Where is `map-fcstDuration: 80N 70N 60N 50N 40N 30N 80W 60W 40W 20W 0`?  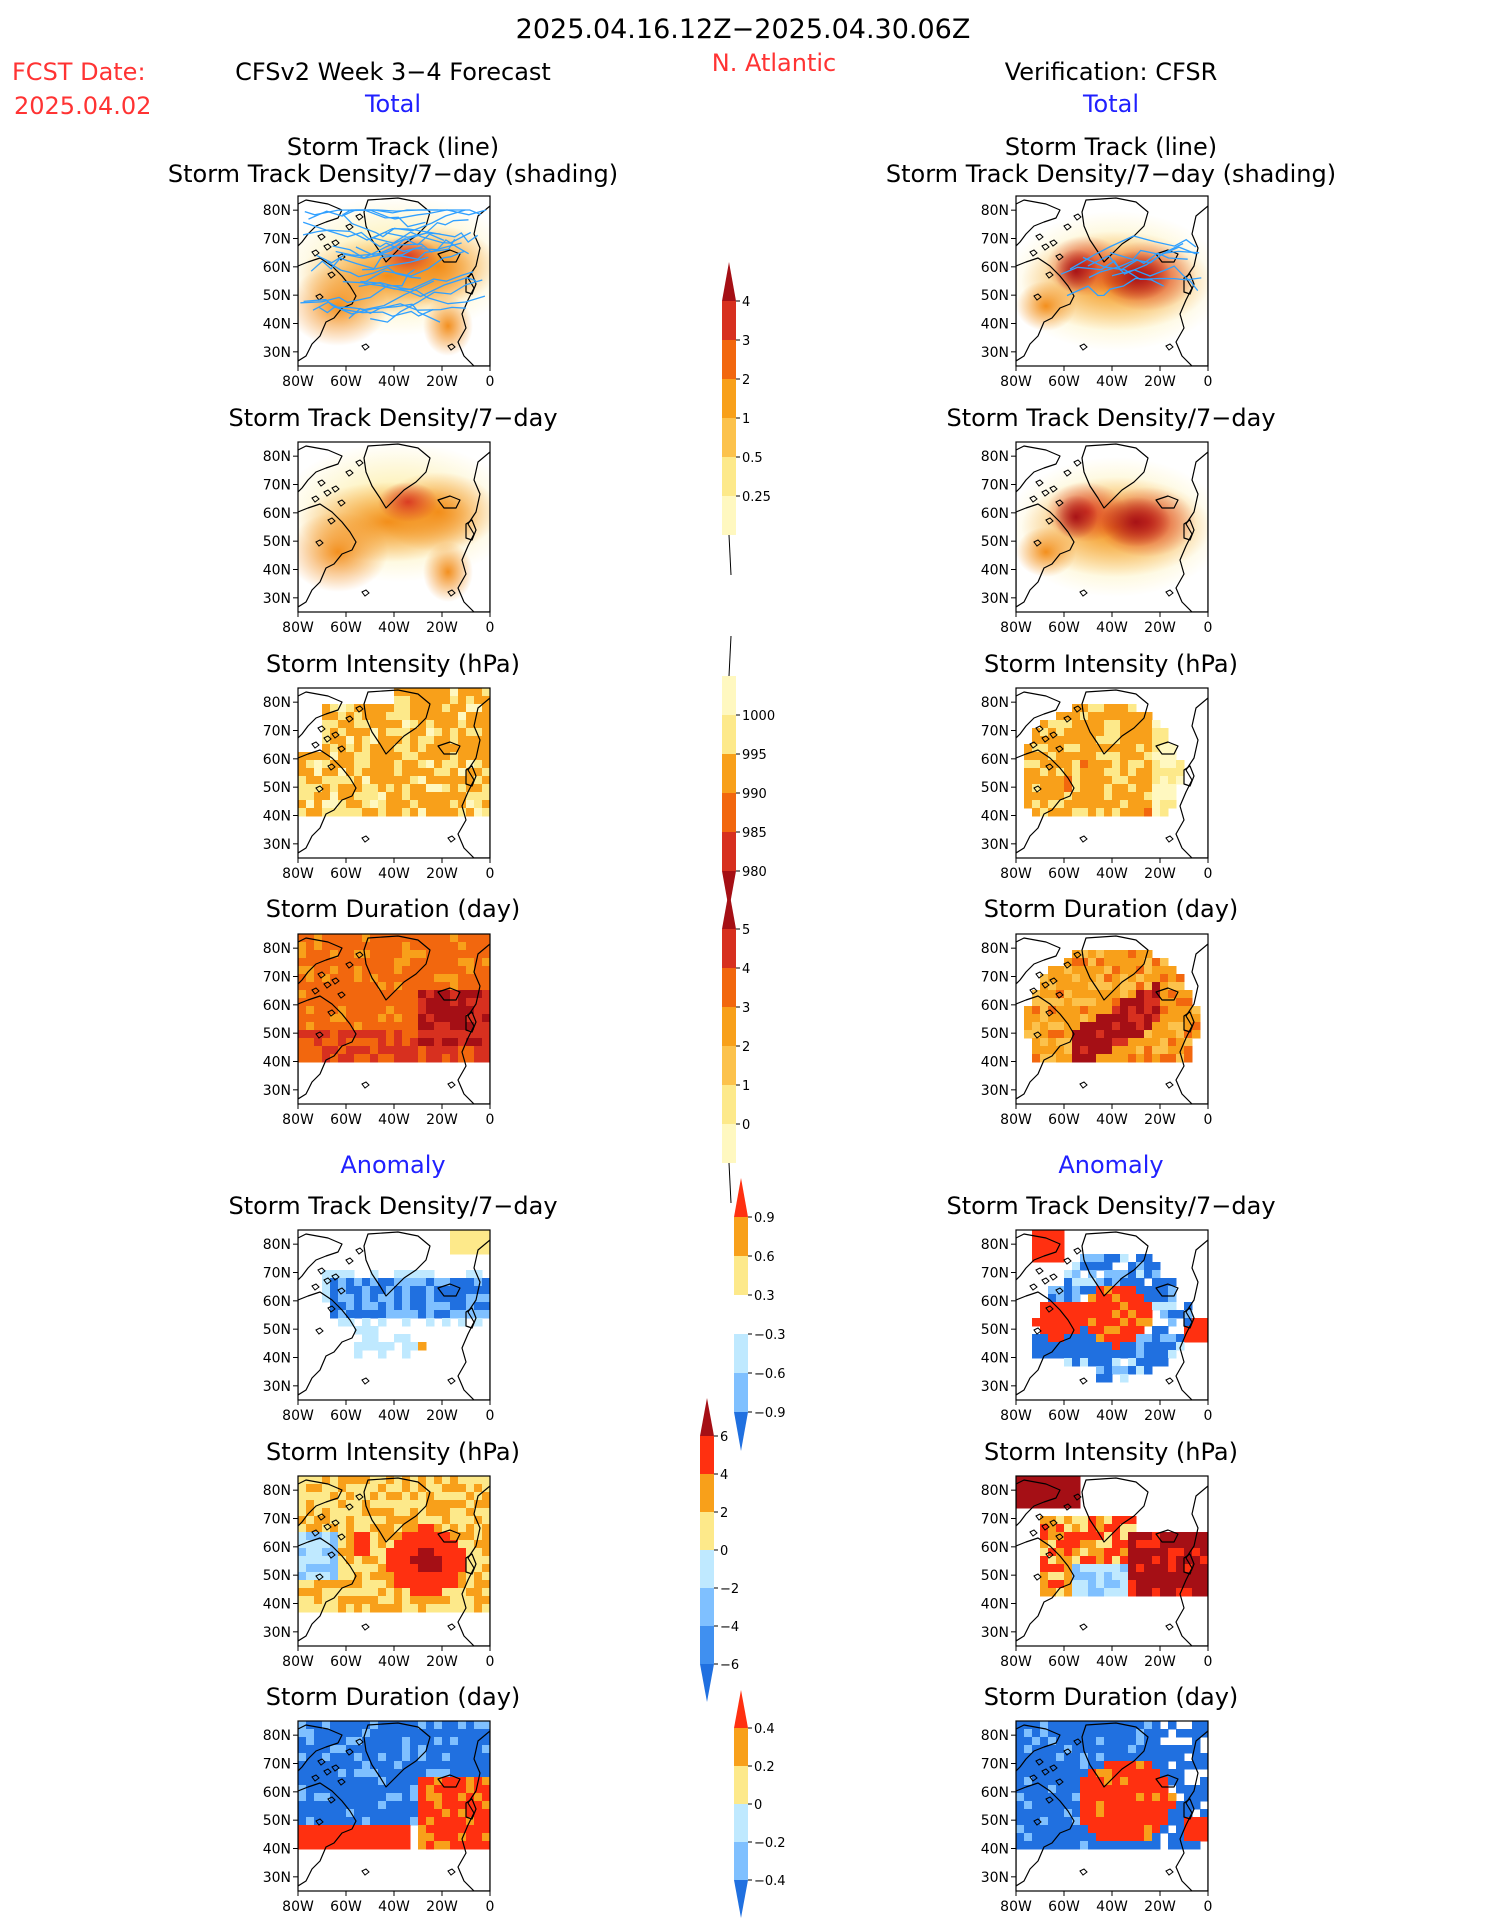 map-fcstDuration: 80N 70N 60N 50N 40N 30N 80W 60W 40W 20W 0 is located at coordinates (379, 1030).